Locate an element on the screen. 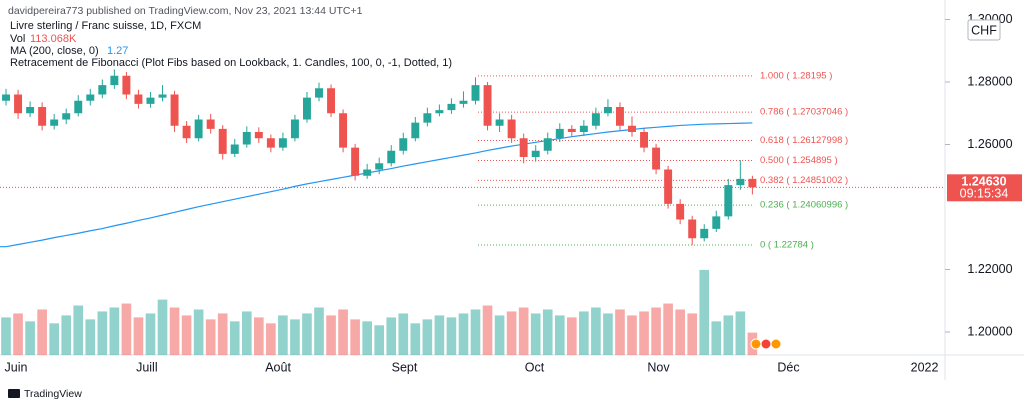  y-tick-label: 1.26000 is located at coordinates (989, 144).